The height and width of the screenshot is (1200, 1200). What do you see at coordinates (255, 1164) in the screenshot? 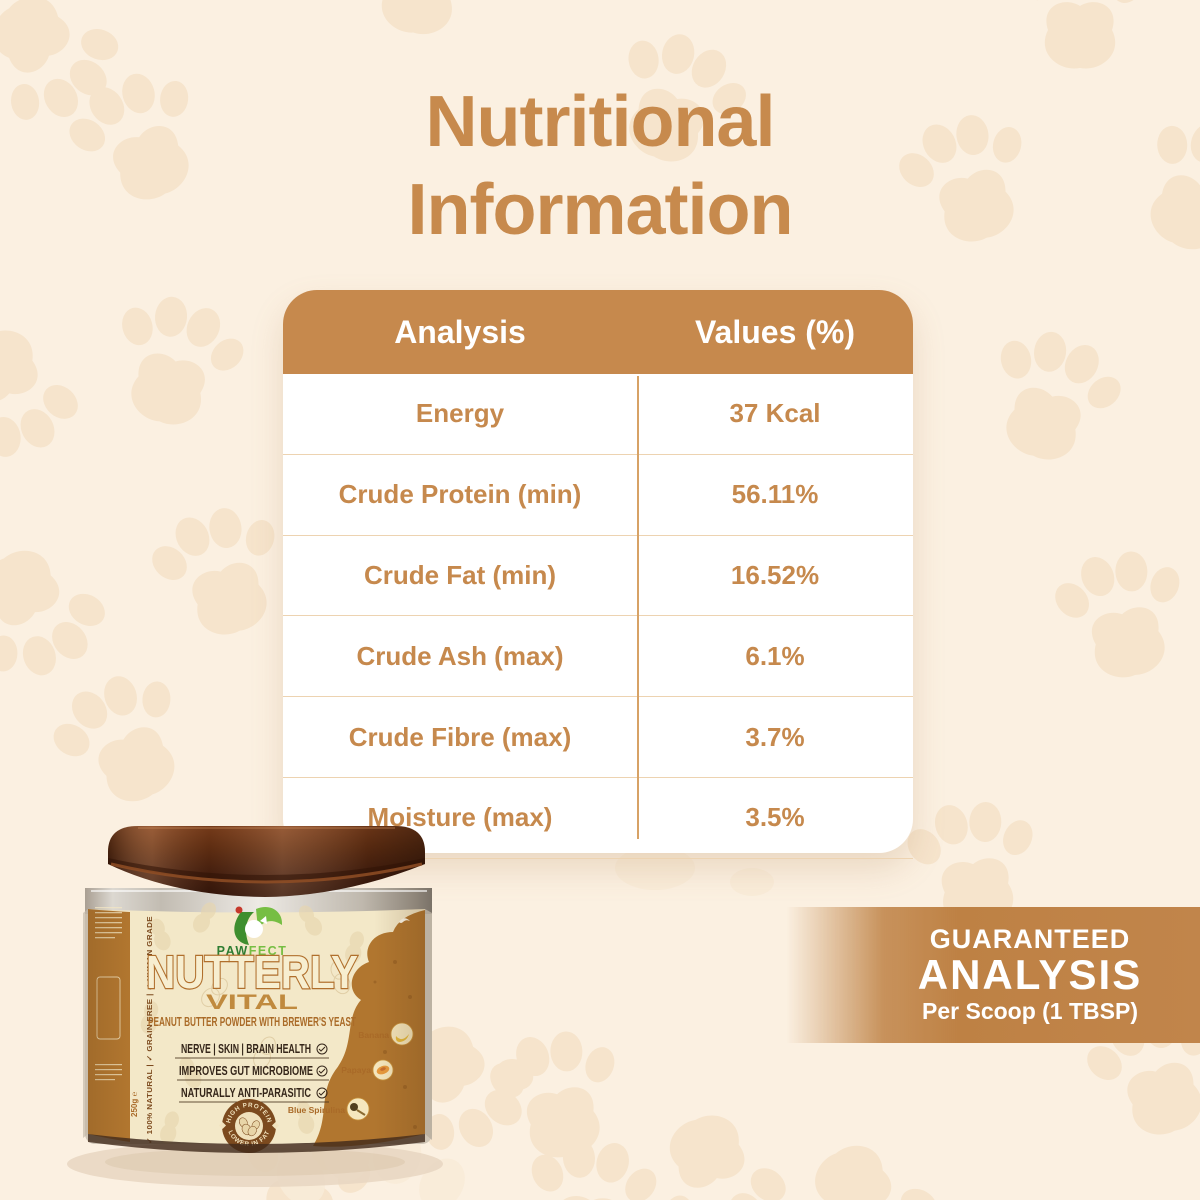
I see `jar-shadow` at bounding box center [255, 1164].